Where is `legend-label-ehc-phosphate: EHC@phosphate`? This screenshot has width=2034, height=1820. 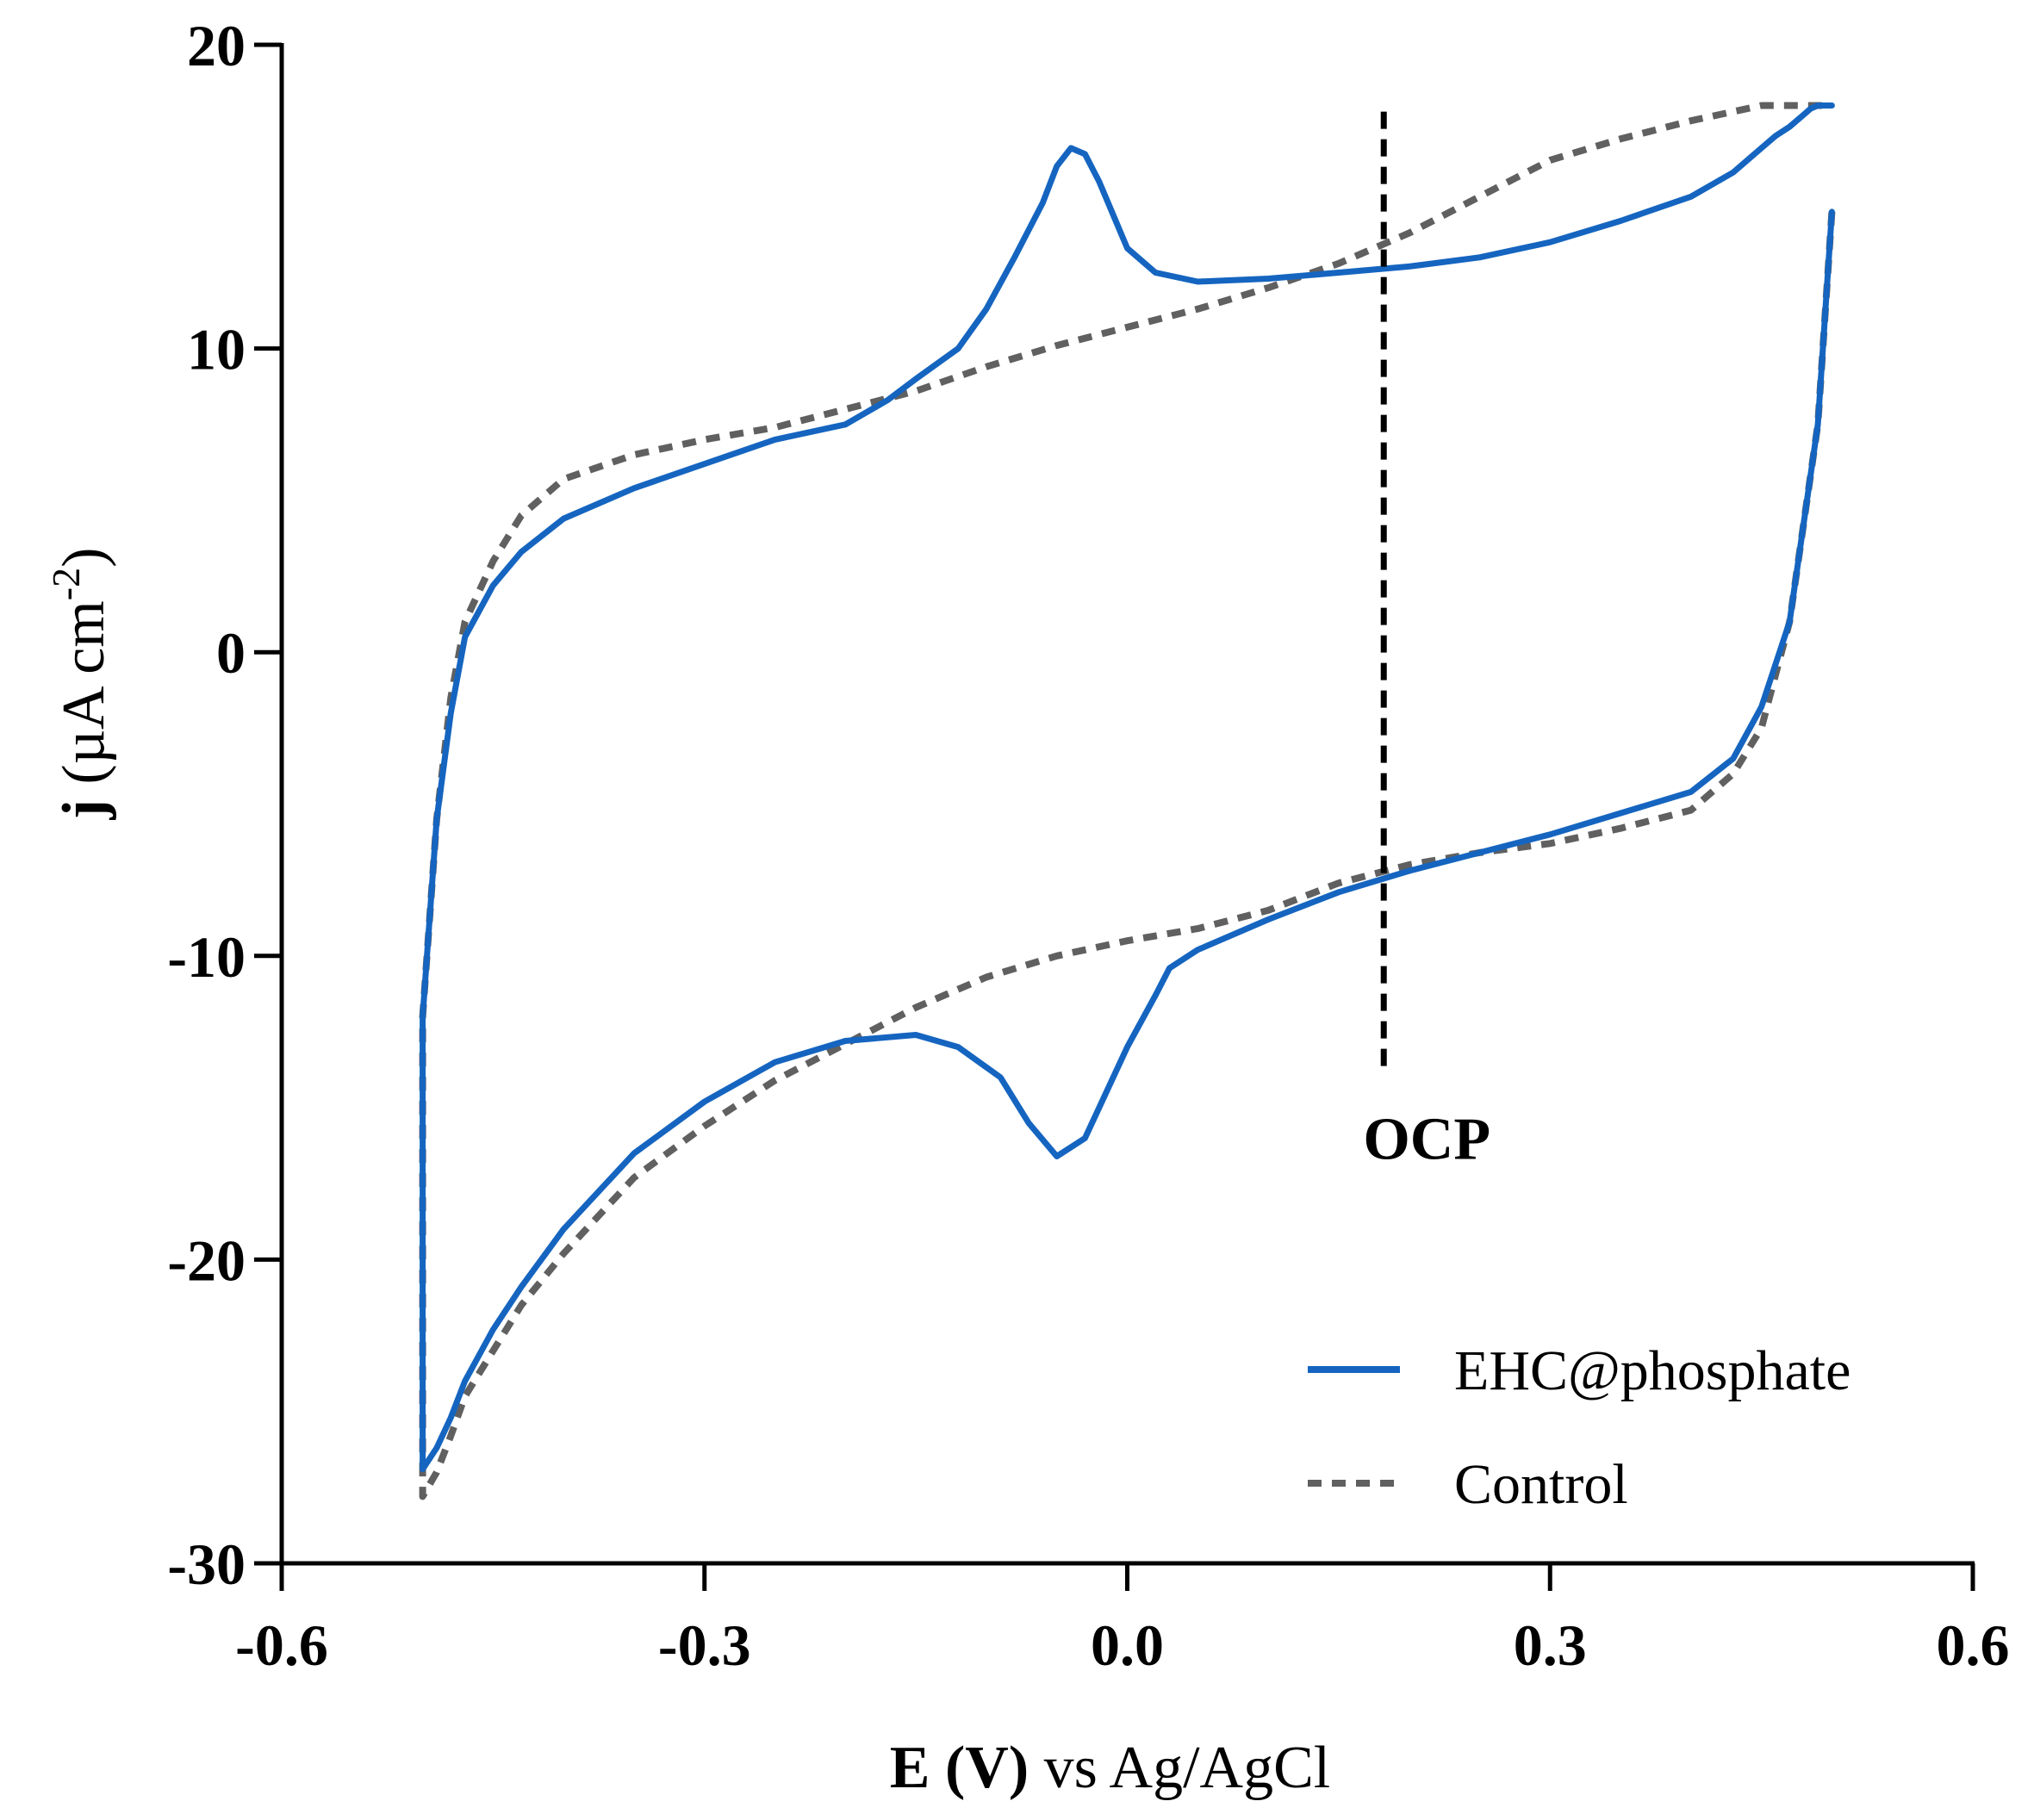 legend-label-ehc-phosphate: EHC@phosphate is located at coordinates (1652, 1370).